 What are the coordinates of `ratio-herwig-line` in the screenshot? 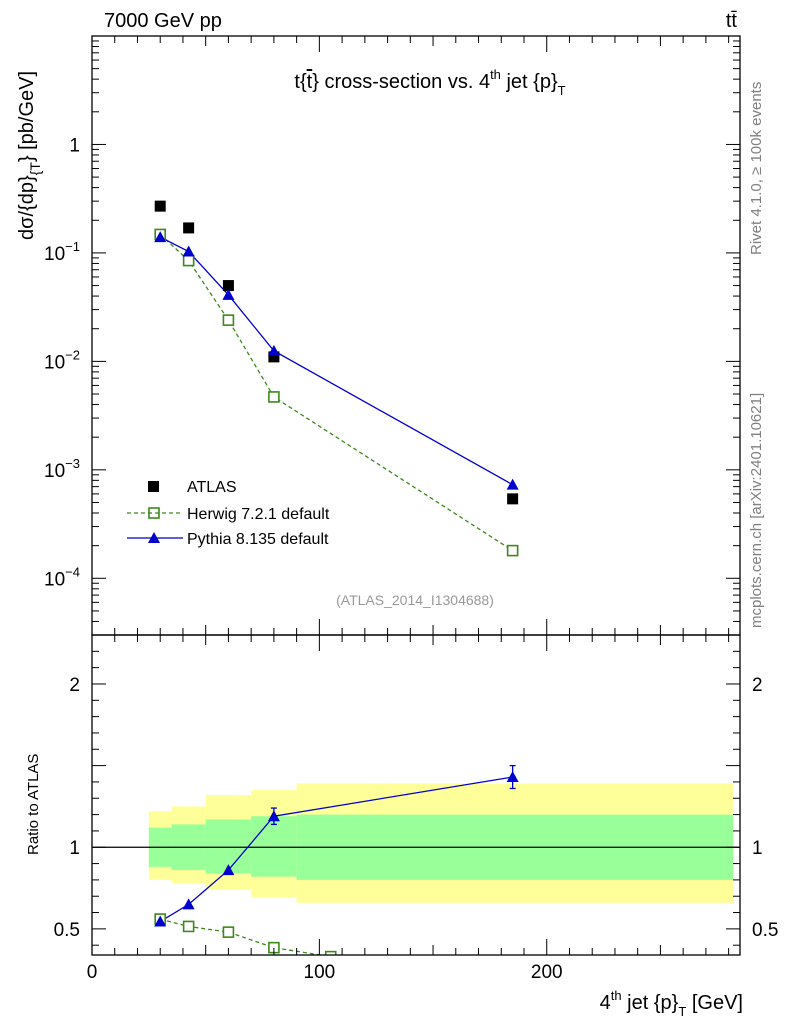 It's located at (242, 936).